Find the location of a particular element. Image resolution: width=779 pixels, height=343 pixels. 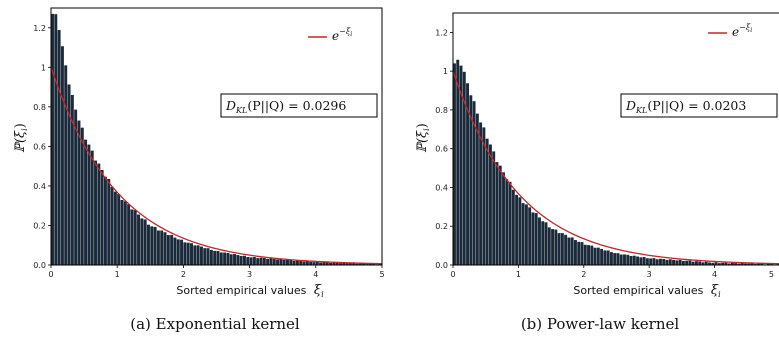

y-tick-label-b: 0.6 is located at coordinates (441, 149).